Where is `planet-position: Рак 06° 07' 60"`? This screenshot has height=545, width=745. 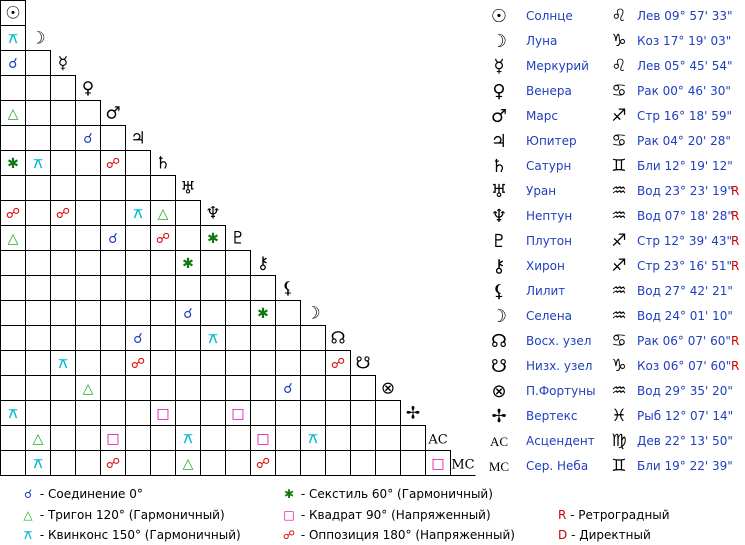 planet-position: Рак 06° 07' 60" is located at coordinates (684, 341).